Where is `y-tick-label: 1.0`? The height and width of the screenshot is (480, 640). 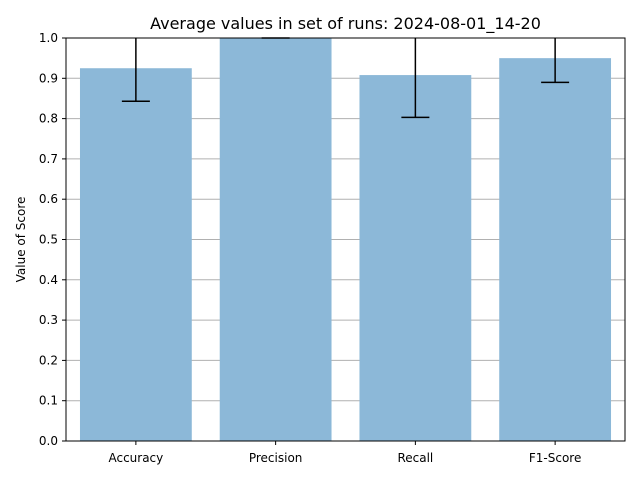
y-tick-label: 1.0 is located at coordinates (48, 38).